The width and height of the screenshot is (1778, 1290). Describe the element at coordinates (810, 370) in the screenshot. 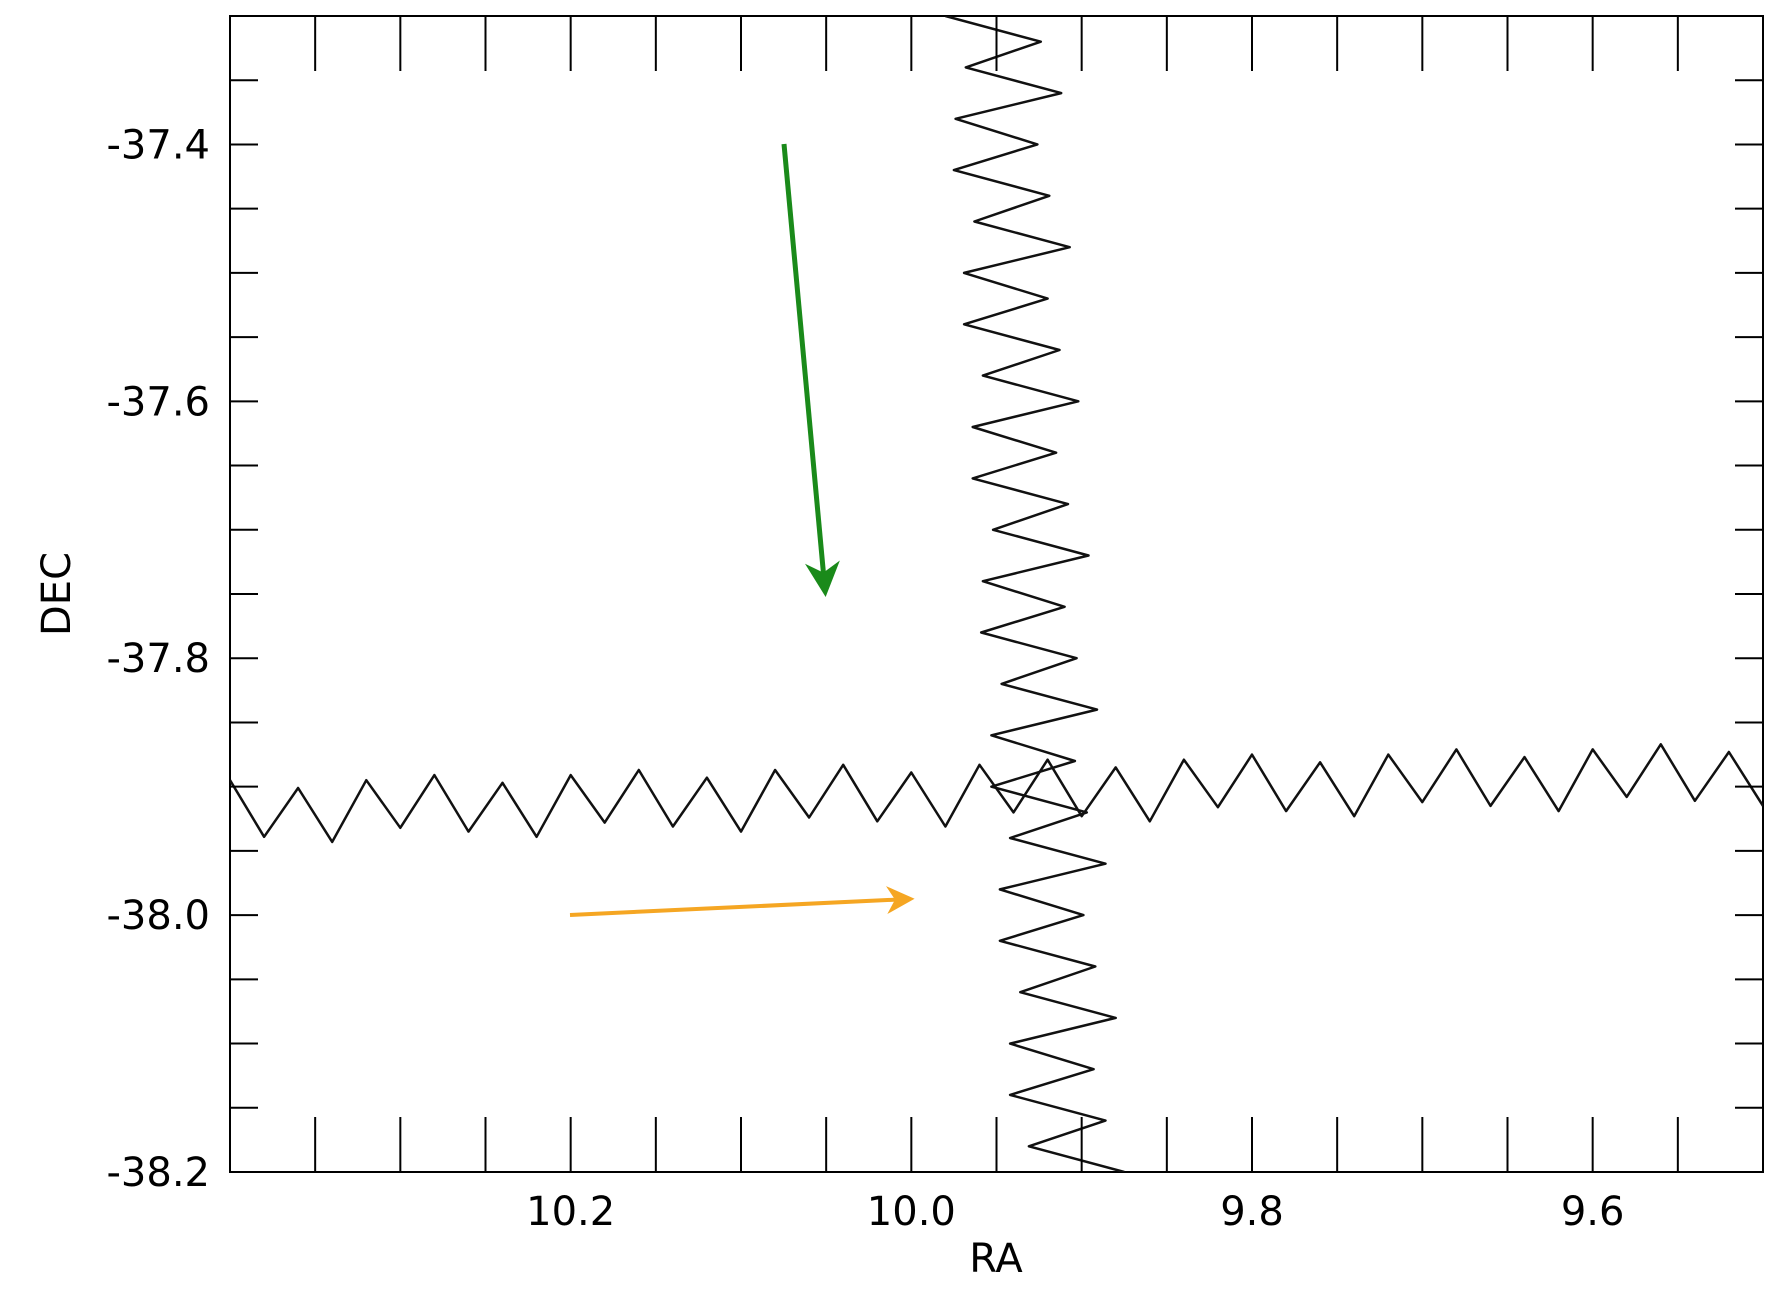

I see `green-arrow` at that location.